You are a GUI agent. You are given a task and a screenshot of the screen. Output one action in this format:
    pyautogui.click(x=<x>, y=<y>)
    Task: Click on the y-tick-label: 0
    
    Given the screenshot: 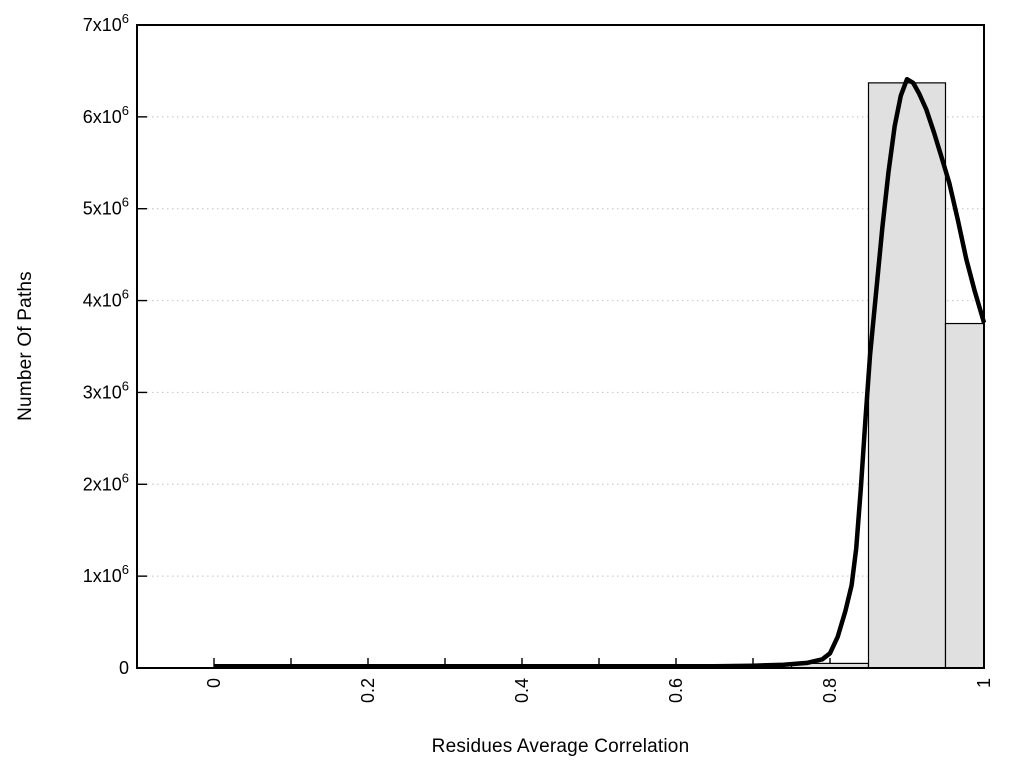 What is the action you would take?
    pyautogui.click(x=124, y=668)
    